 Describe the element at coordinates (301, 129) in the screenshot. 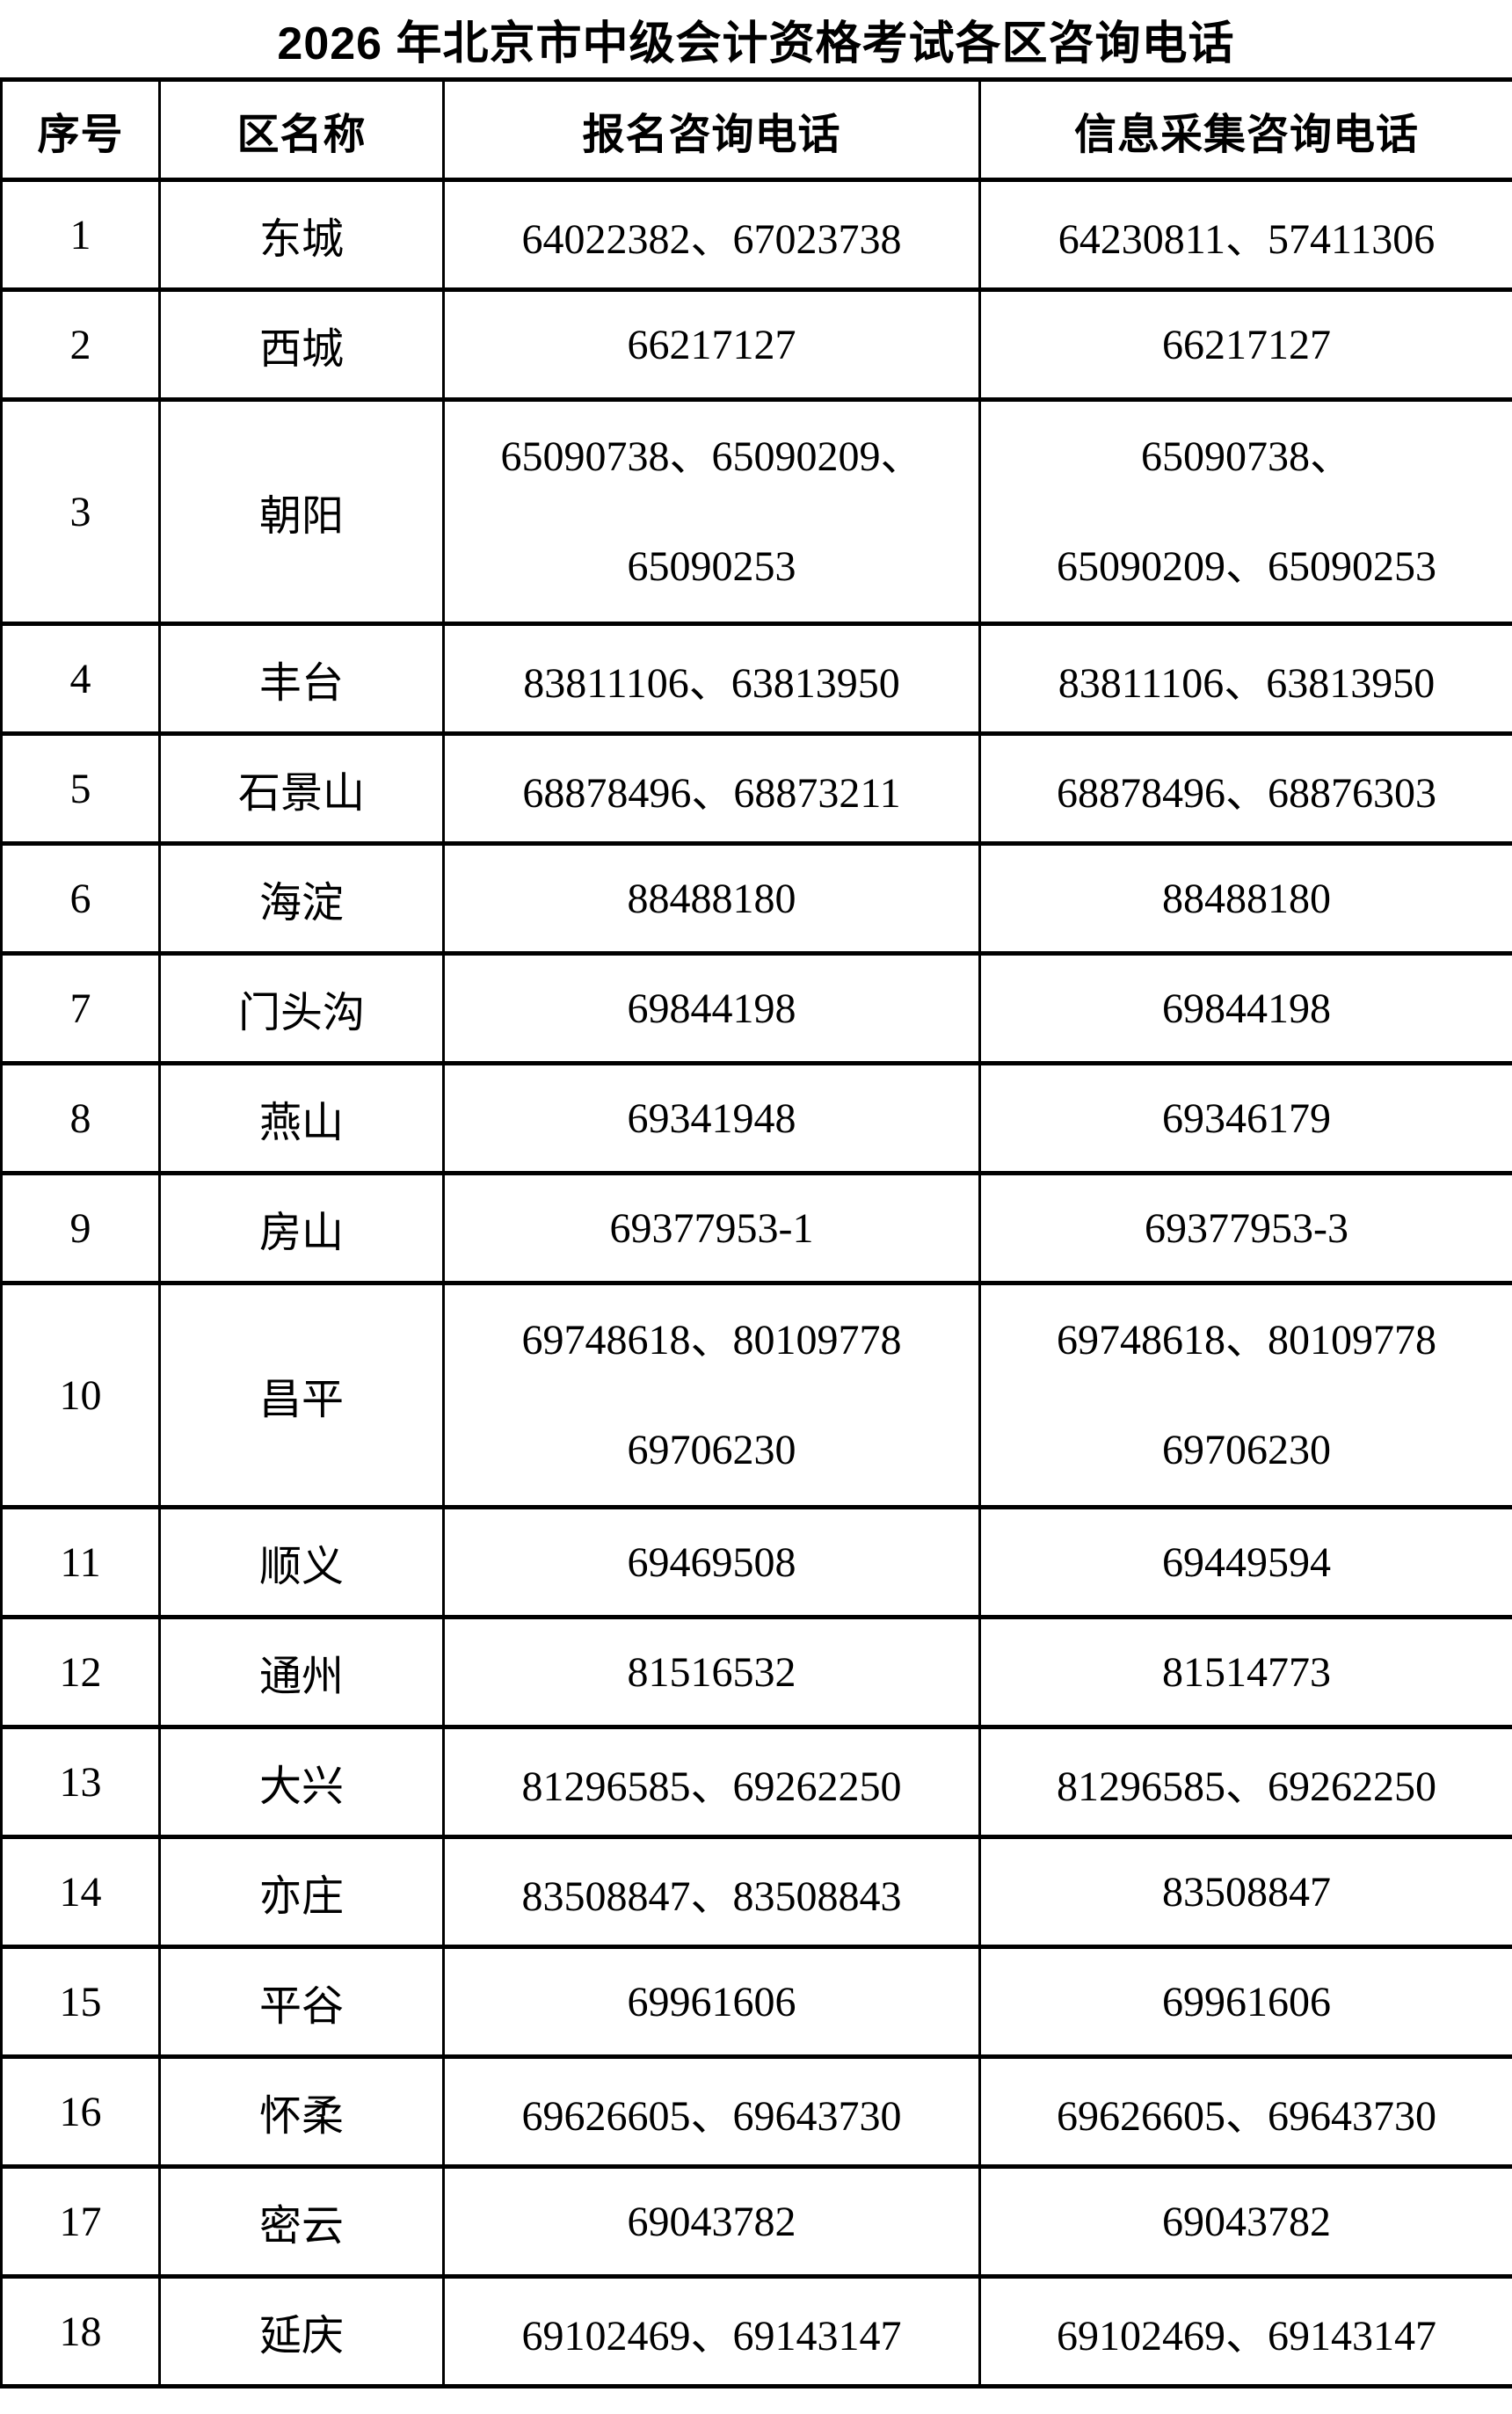

I see `header-district-name: 区名称` at that location.